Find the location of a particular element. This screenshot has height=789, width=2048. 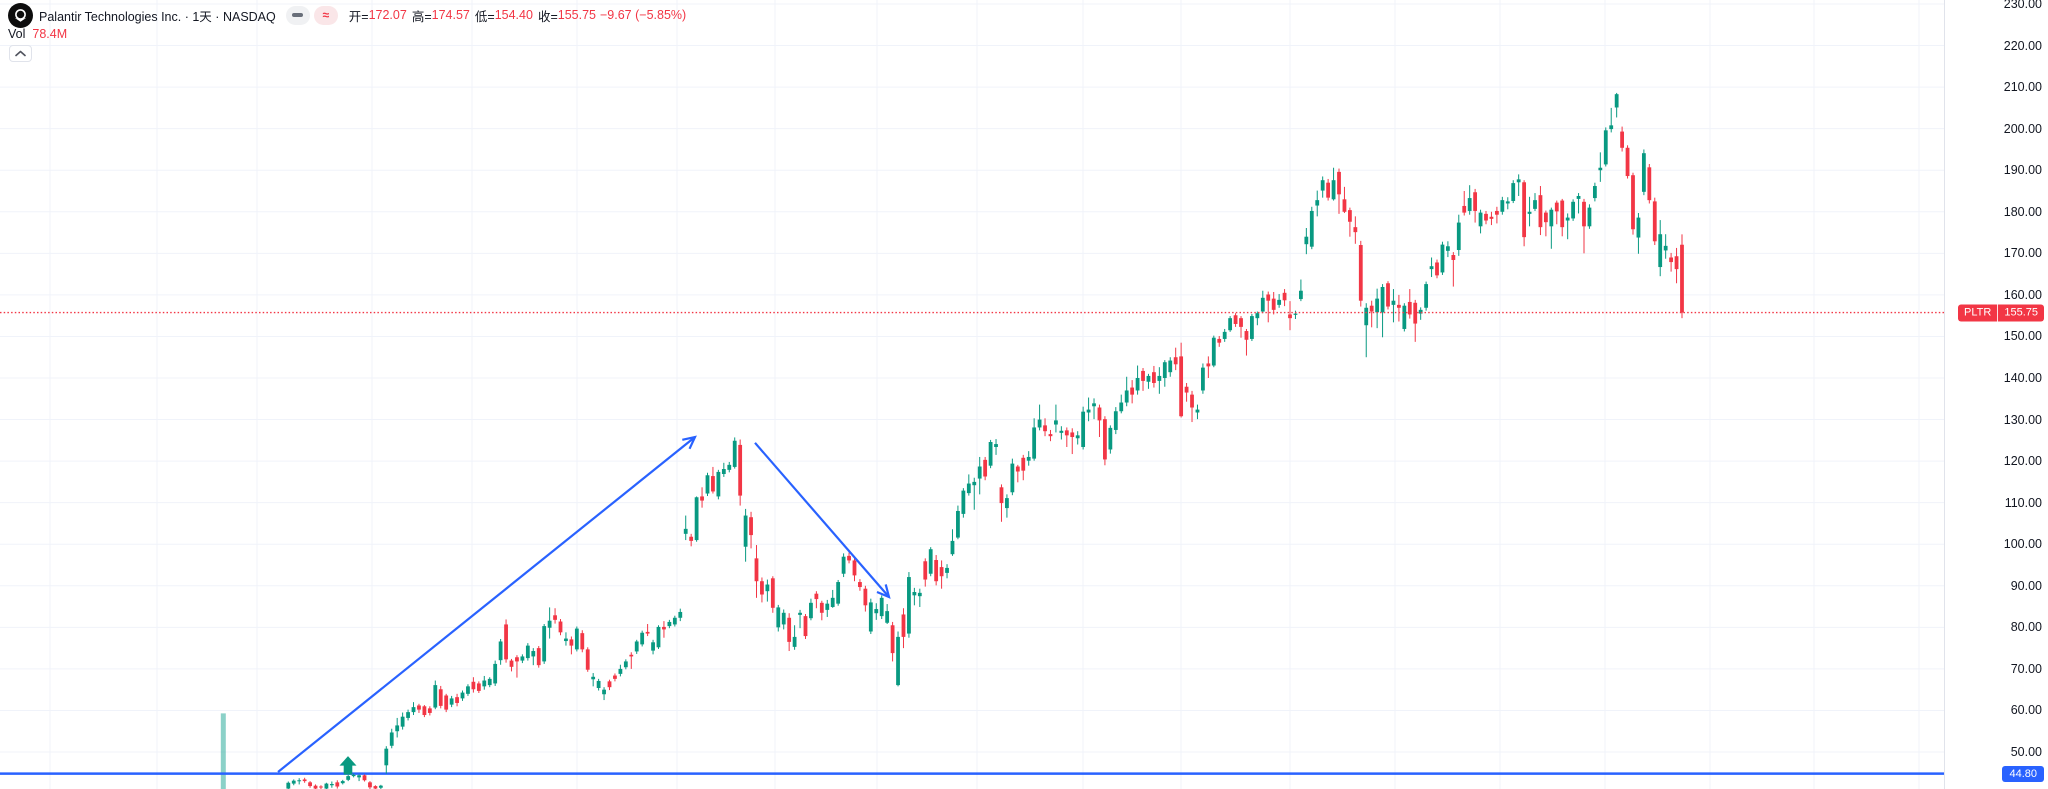

arrow-up-marker is located at coordinates (348, 765).